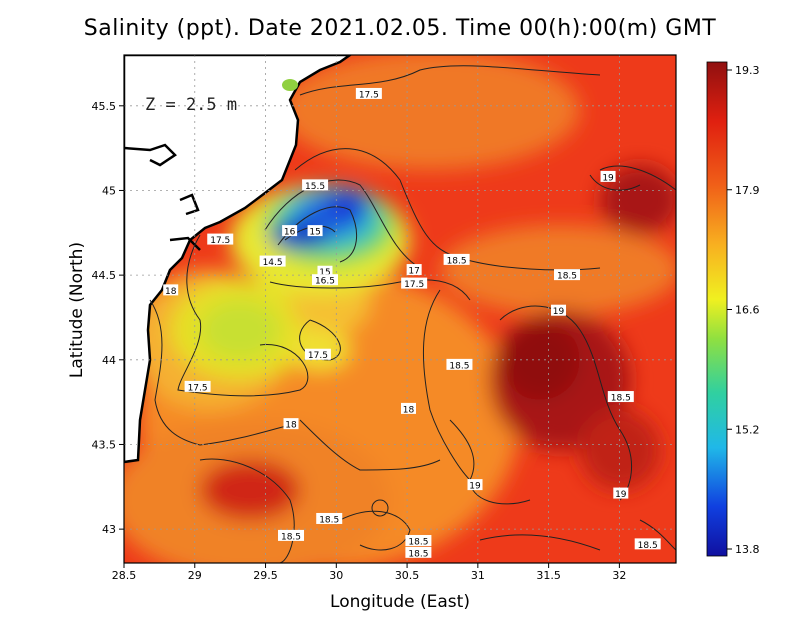  Describe the element at coordinates (407, 575) in the screenshot. I see `x-tick-label: 30.5` at that location.